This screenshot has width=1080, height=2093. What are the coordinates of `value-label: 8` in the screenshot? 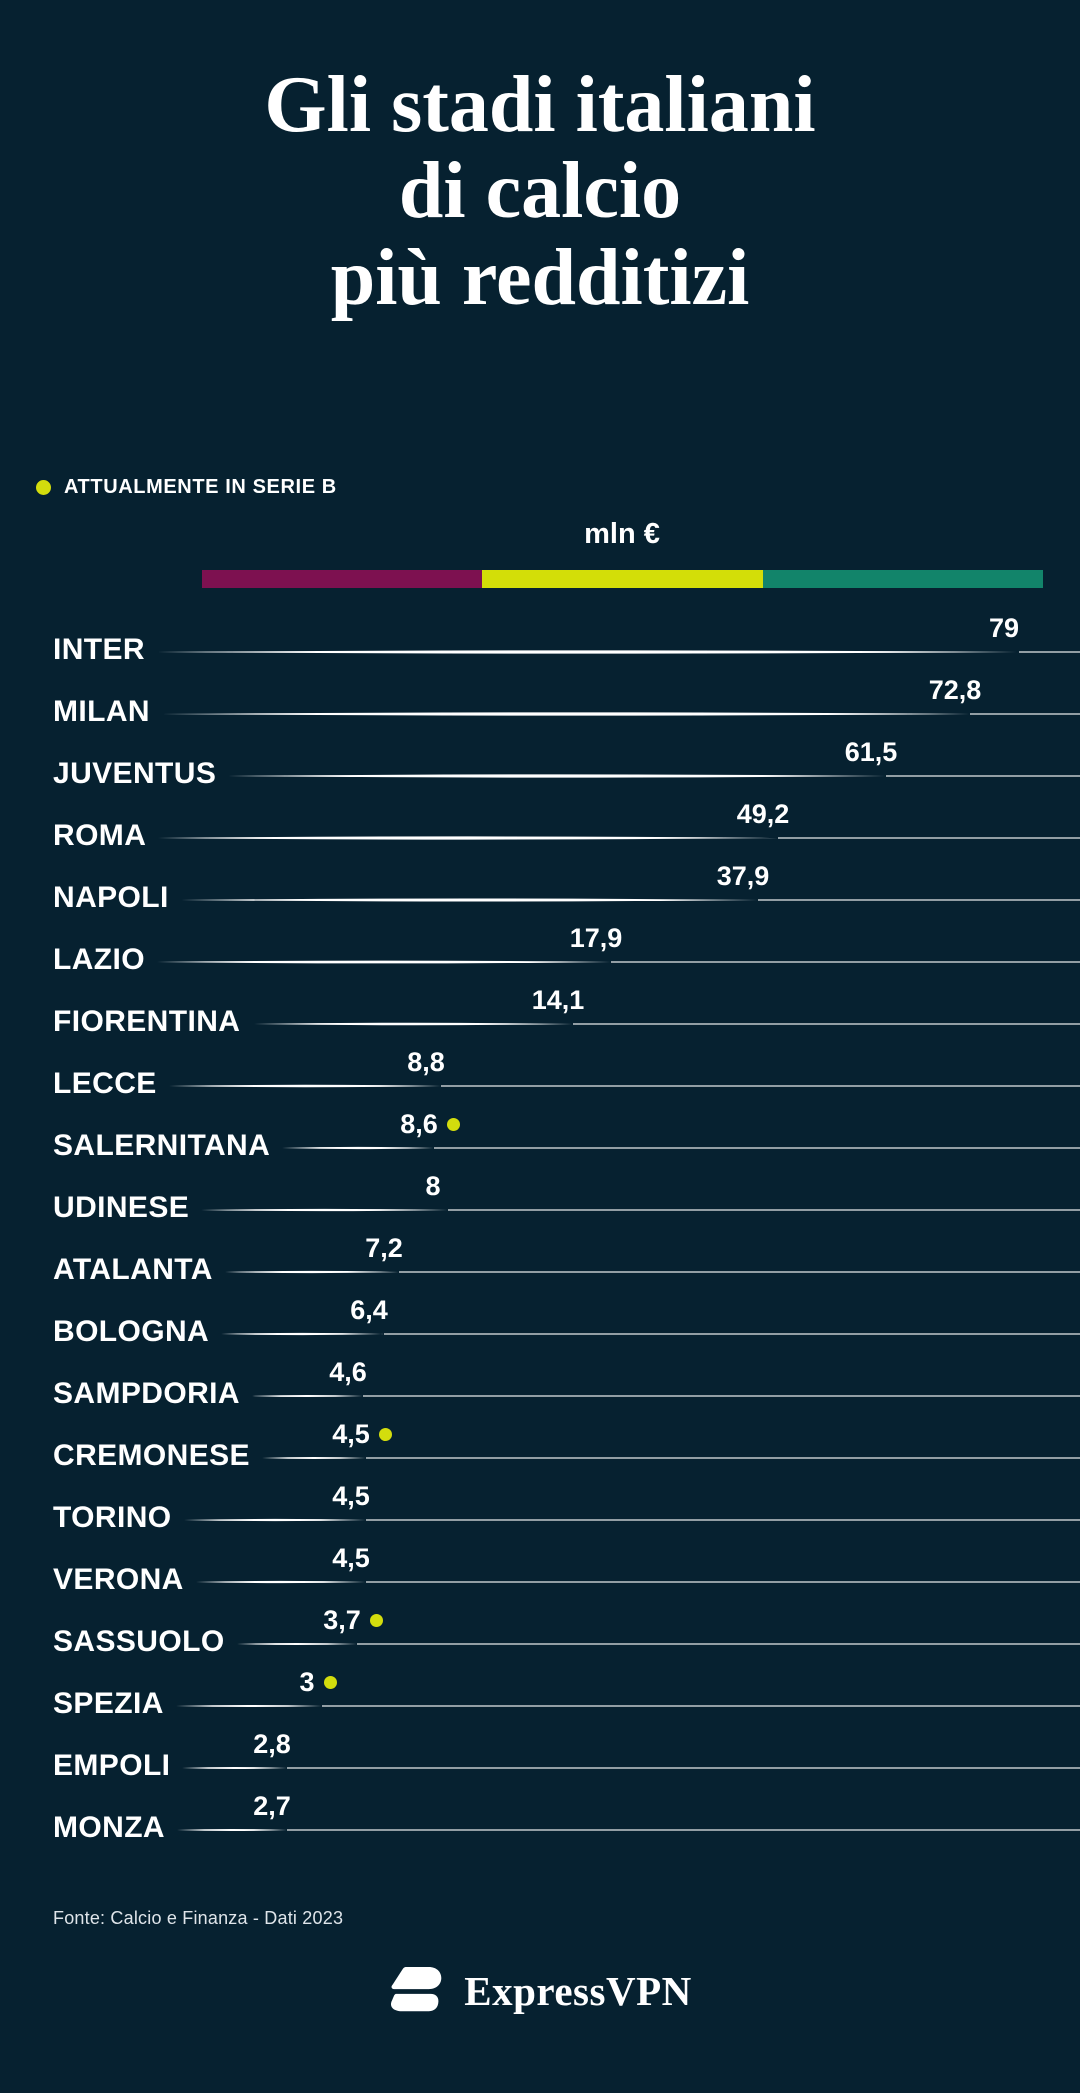 It's located at (433, 1185).